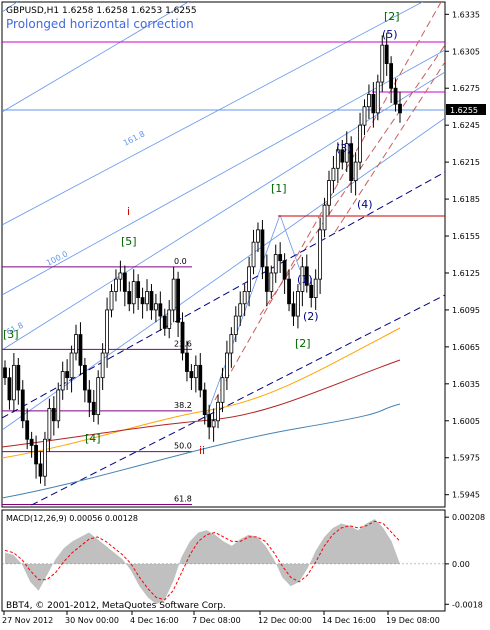  Describe the element at coordinates (154, 620) in the screenshot. I see `time-tick-label: 4 Dec 16:00` at that location.